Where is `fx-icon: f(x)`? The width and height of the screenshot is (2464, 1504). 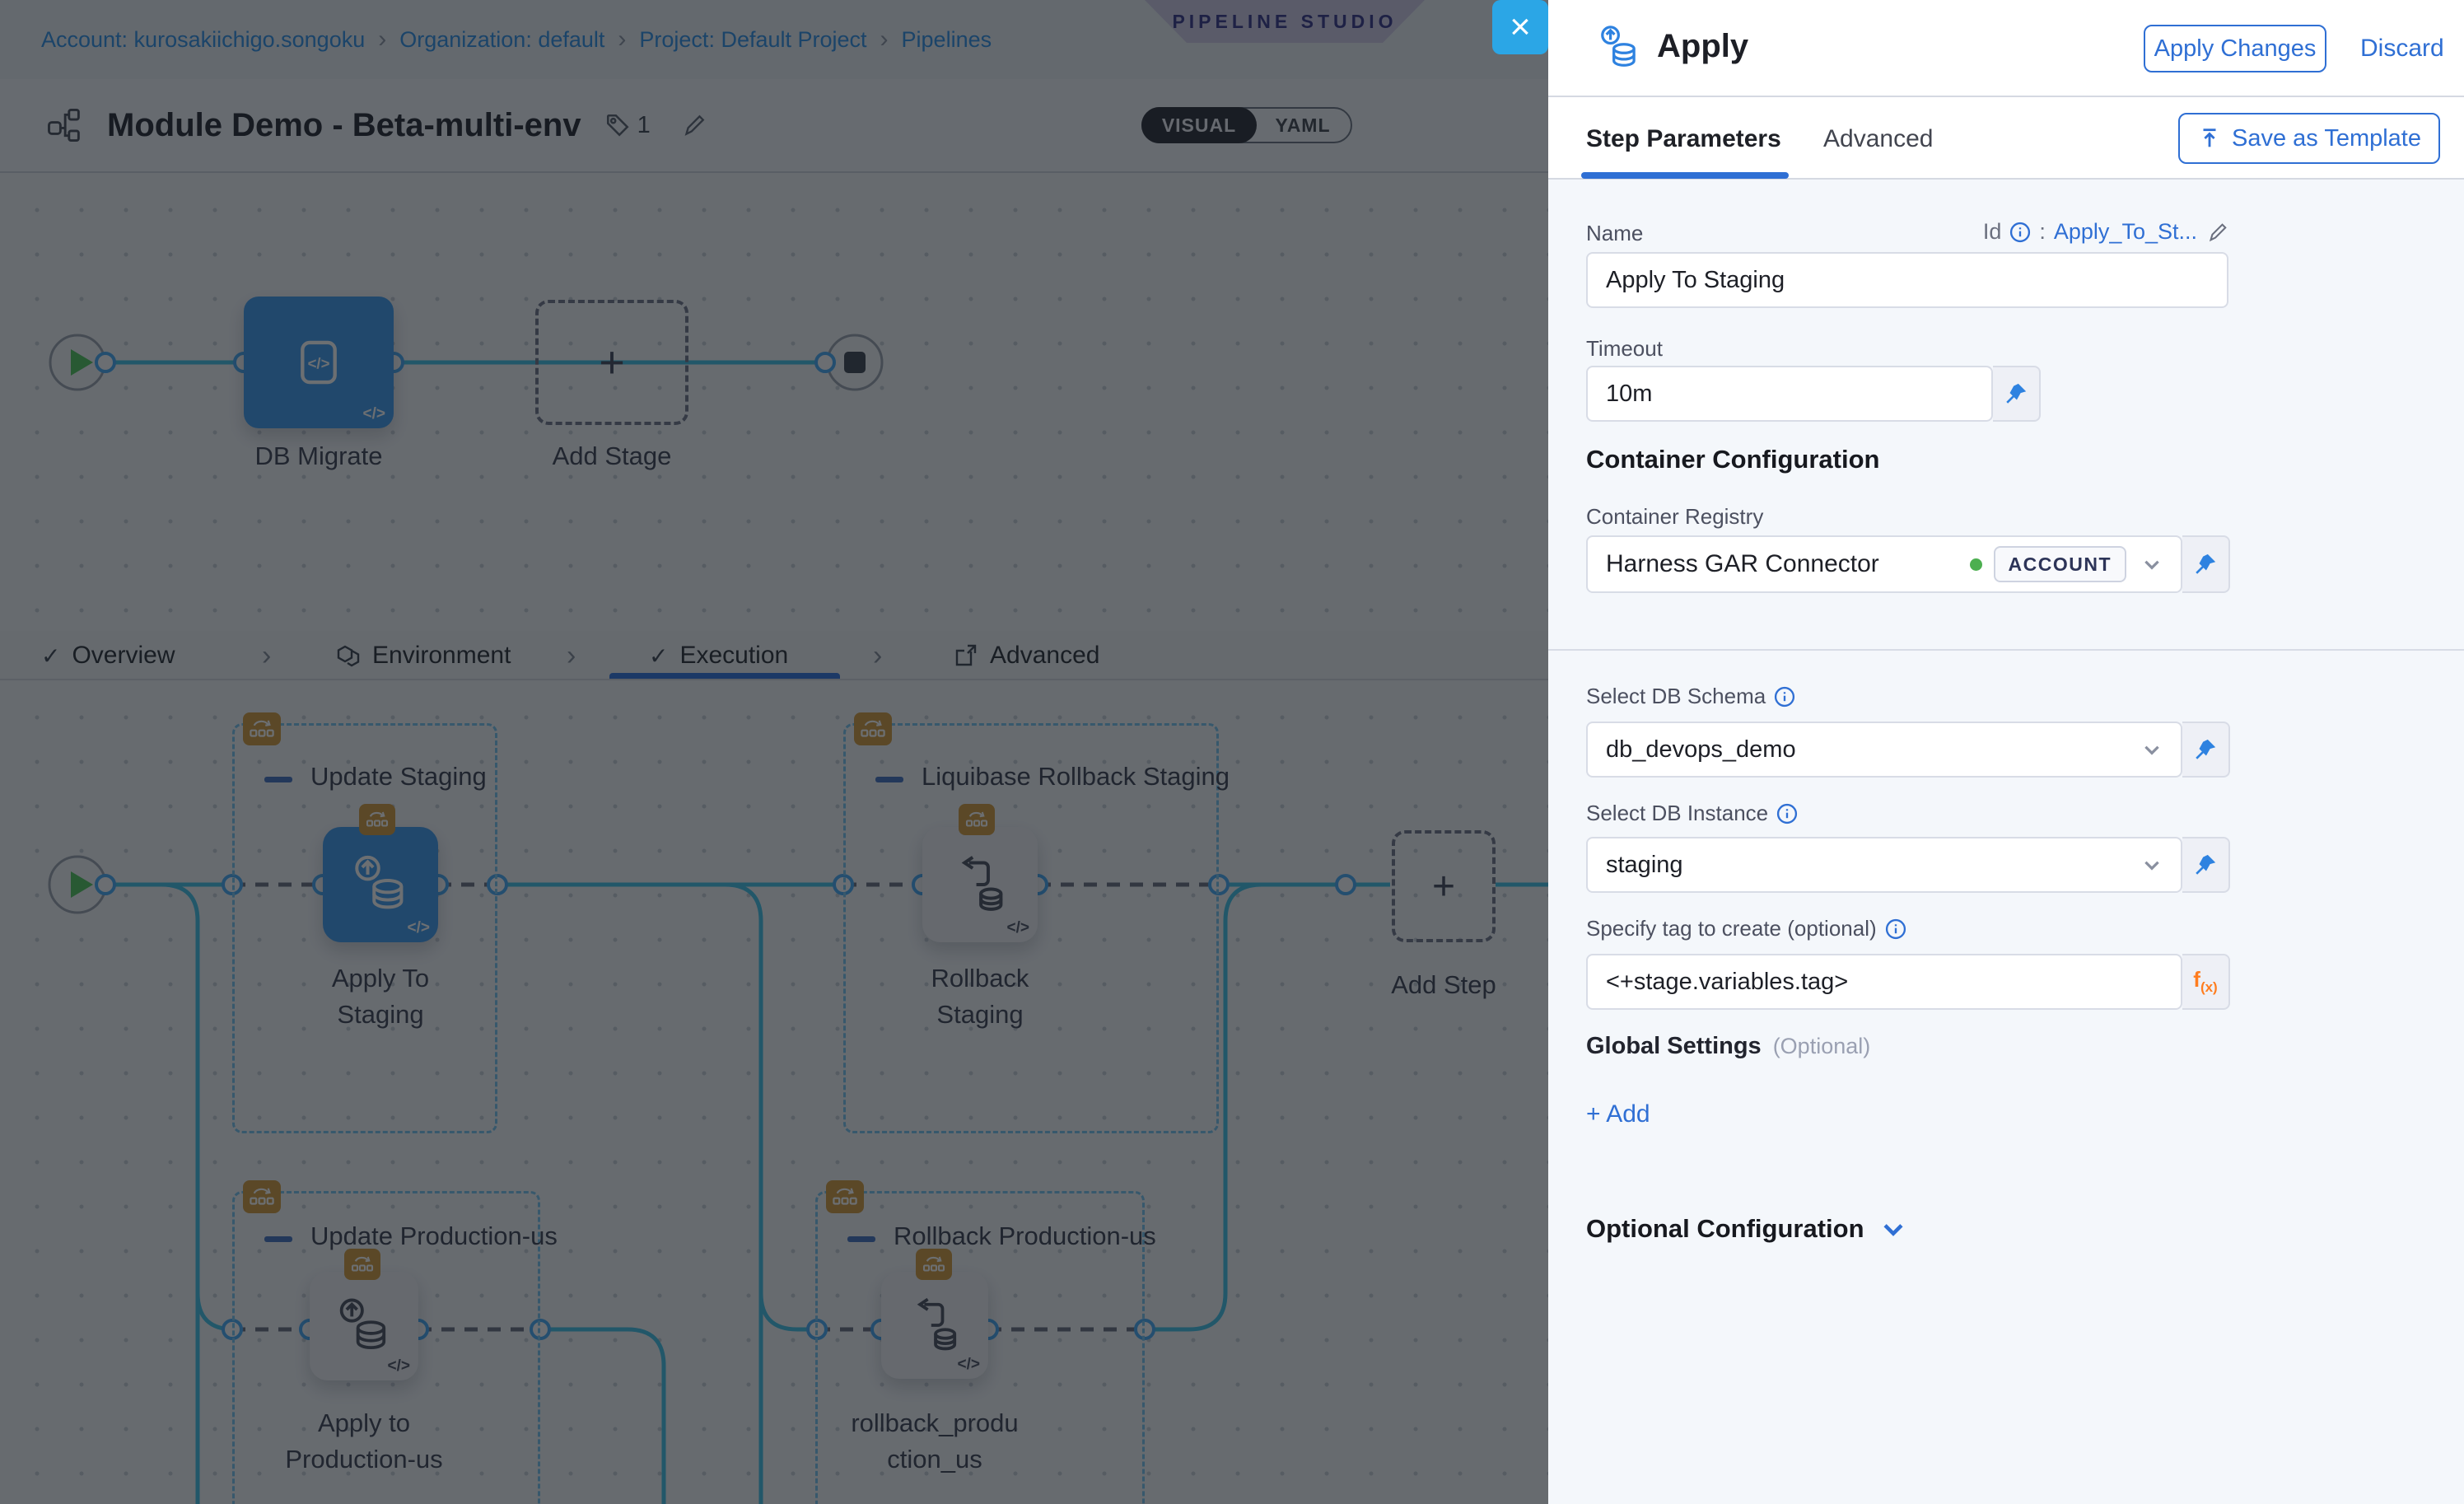
fx-icon: f(x) is located at coordinates (2205, 981).